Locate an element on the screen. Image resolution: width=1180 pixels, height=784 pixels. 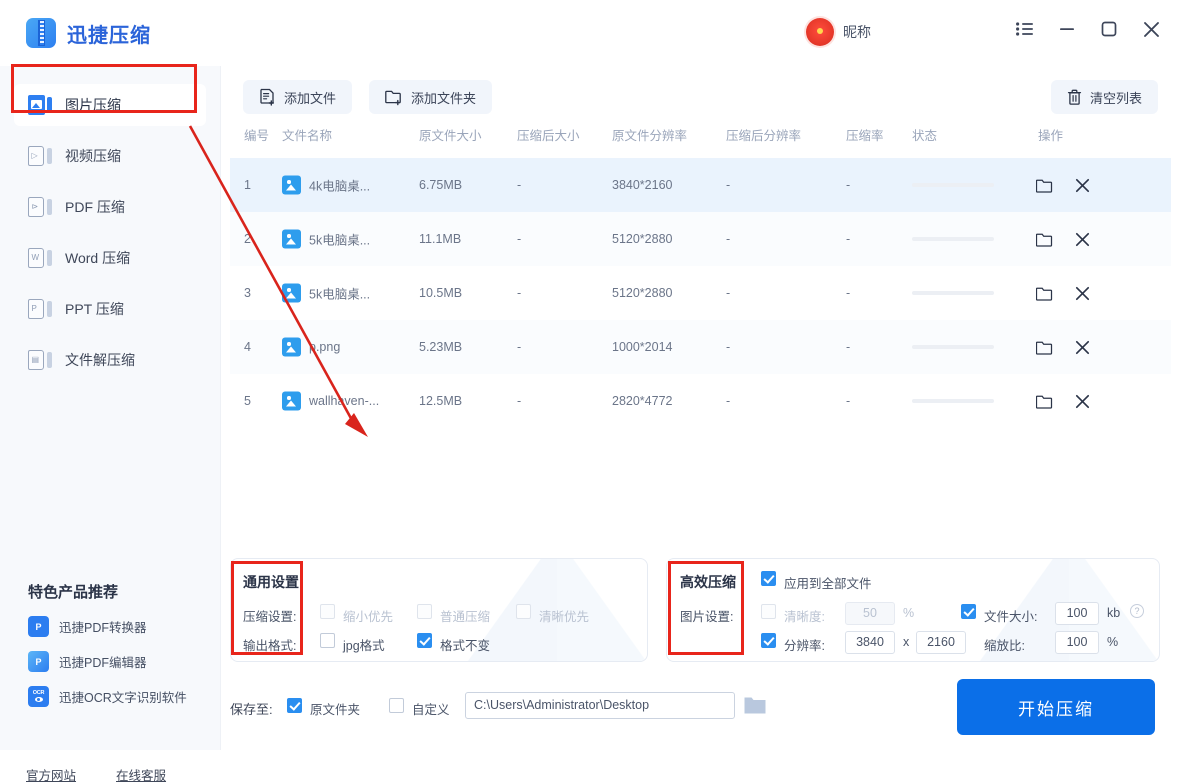
online-support-link: 在线客服 is located at coordinates (141, 776).